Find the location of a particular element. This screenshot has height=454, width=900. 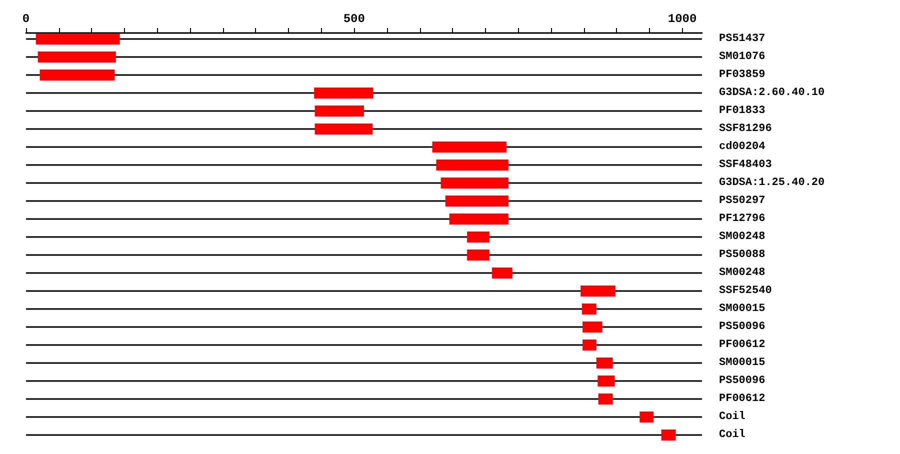

y-tick-label: G3DSA:1.25.40.20 is located at coordinates (772, 183).